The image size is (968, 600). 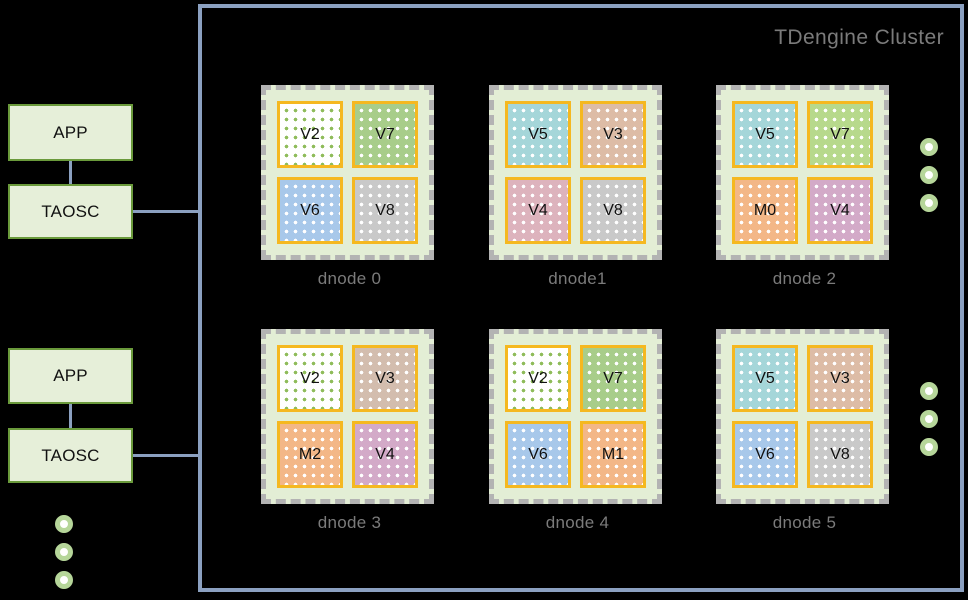 I want to click on cluster-bottom-ellipsis-icon, so click(x=929, y=419).